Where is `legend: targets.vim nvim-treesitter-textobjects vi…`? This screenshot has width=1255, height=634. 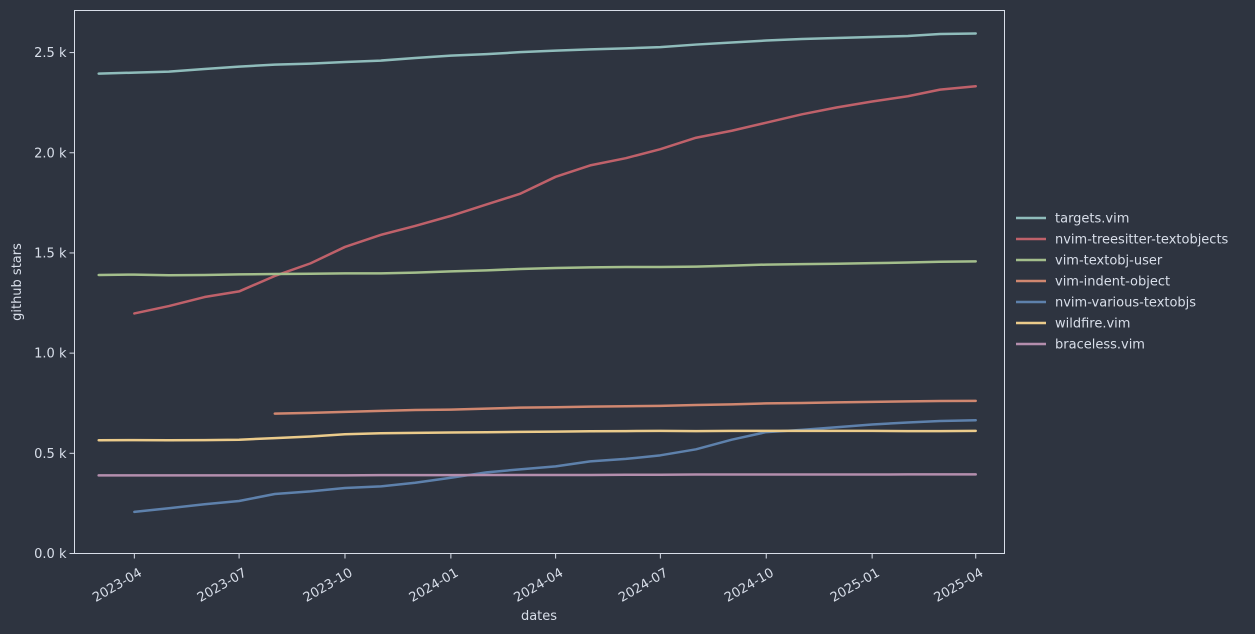
legend: targets.vim nvim-treesitter-textobjects vi… is located at coordinates (1122, 282).